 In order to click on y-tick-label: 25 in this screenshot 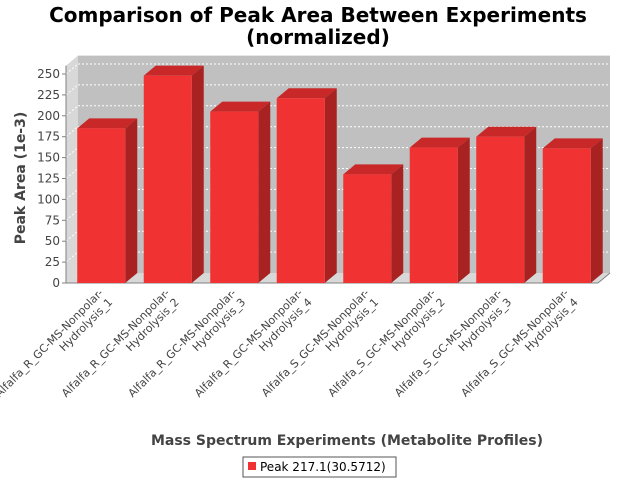, I will do `click(52, 262)`.